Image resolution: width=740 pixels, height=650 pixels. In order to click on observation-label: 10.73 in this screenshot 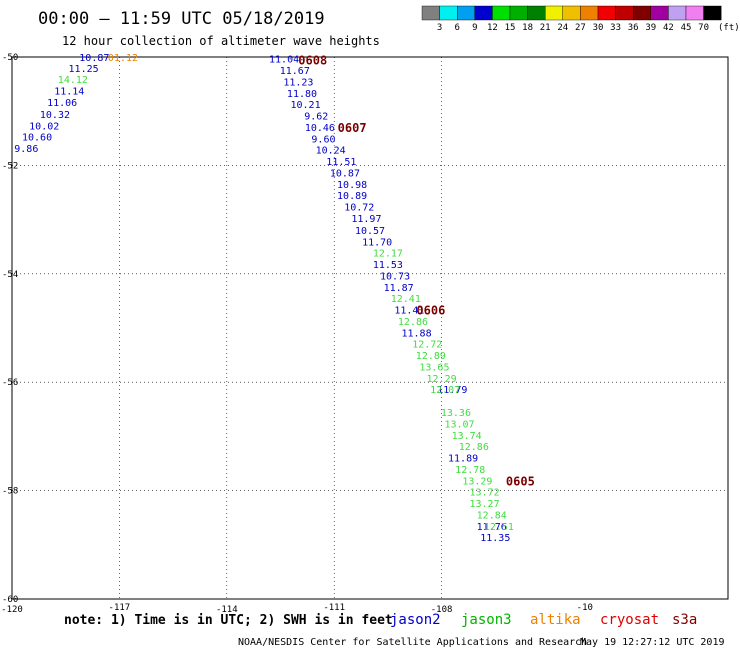, I will do `click(395, 276)`.